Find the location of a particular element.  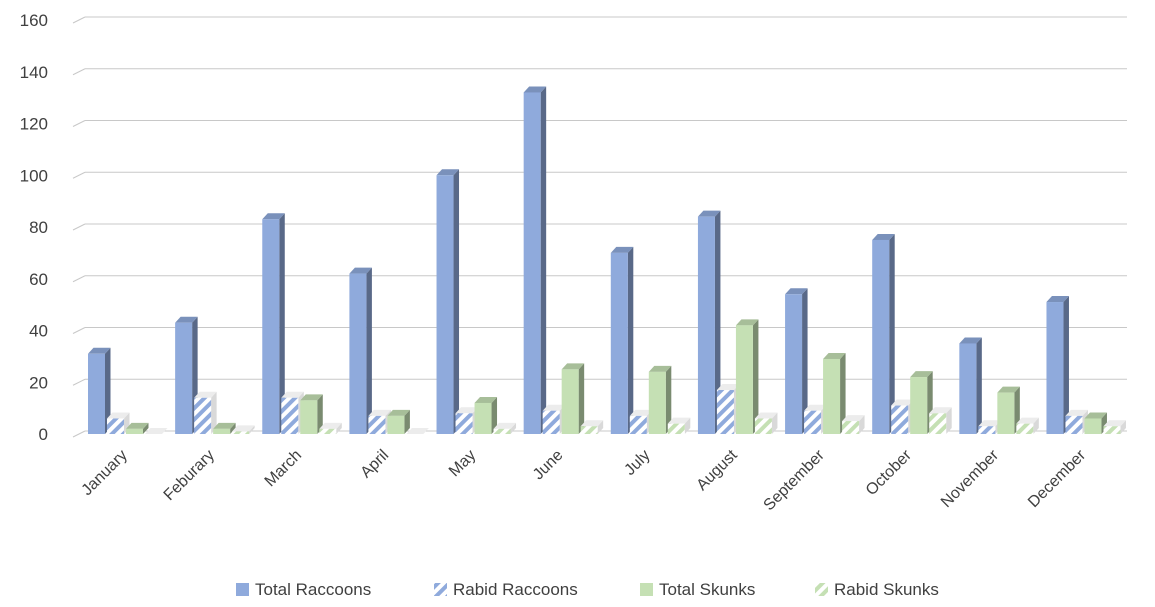

x-tick-label: December is located at coordinates (1057, 478).